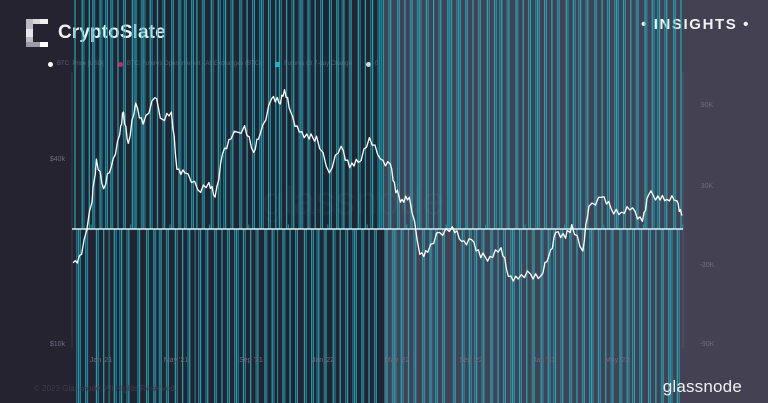  Describe the element at coordinates (105, 388) in the screenshot. I see `copyright: © 2023 Glassnode. All Rights Reserved.` at that location.